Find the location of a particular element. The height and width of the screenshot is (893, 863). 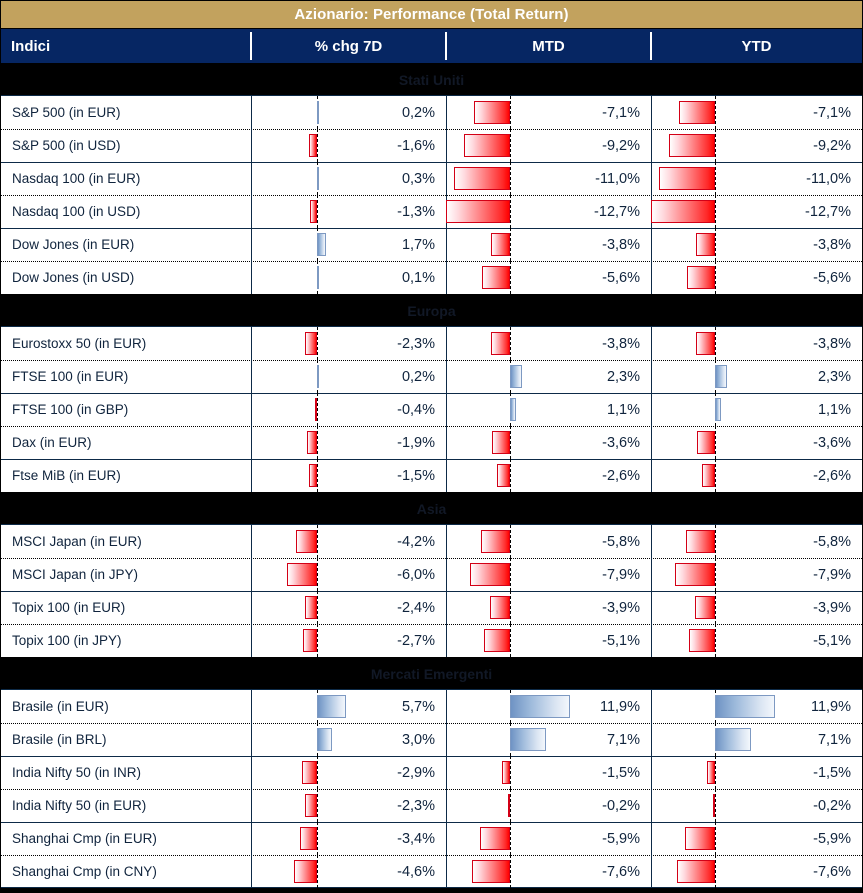

value-mtd: -5,1% is located at coordinates (621, 640).